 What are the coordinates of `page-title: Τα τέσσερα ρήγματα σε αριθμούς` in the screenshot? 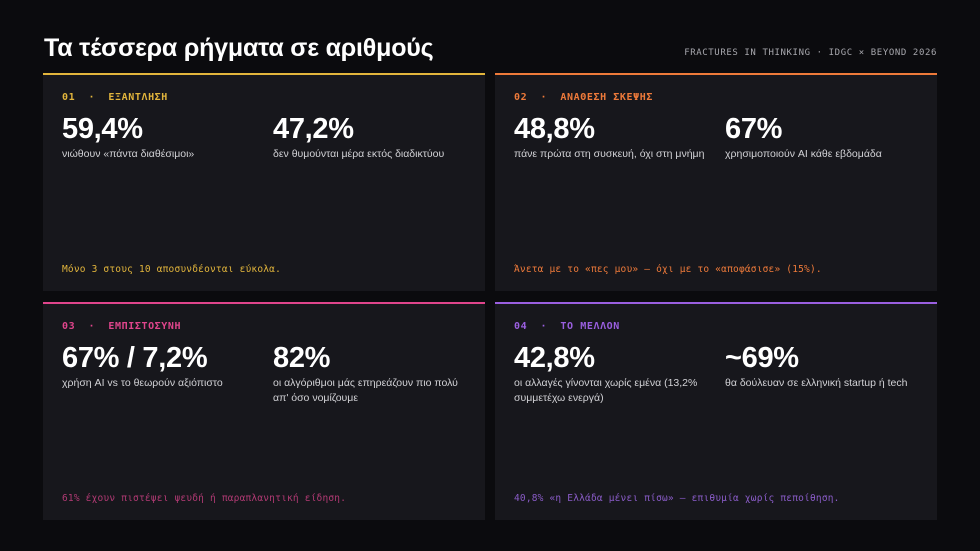 It's located at (239, 48).